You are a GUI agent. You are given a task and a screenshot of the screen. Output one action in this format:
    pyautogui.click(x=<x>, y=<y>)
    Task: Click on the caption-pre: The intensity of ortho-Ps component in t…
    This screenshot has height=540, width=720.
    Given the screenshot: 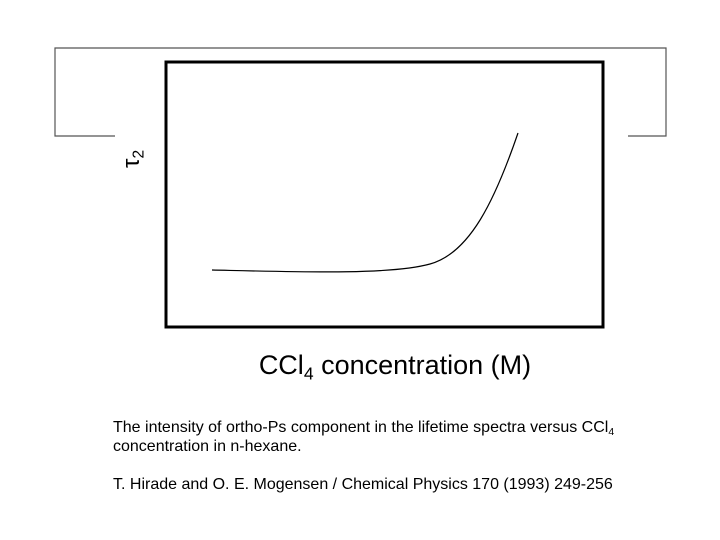 What is the action you would take?
    pyautogui.click(x=361, y=427)
    